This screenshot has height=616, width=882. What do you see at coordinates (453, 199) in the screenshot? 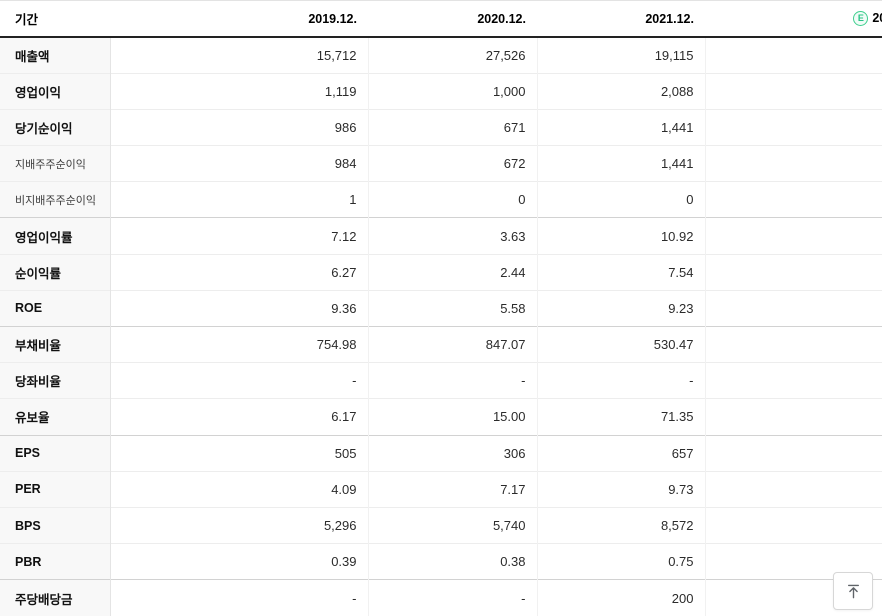
I see `cell-2020: 0` at bounding box center [453, 199].